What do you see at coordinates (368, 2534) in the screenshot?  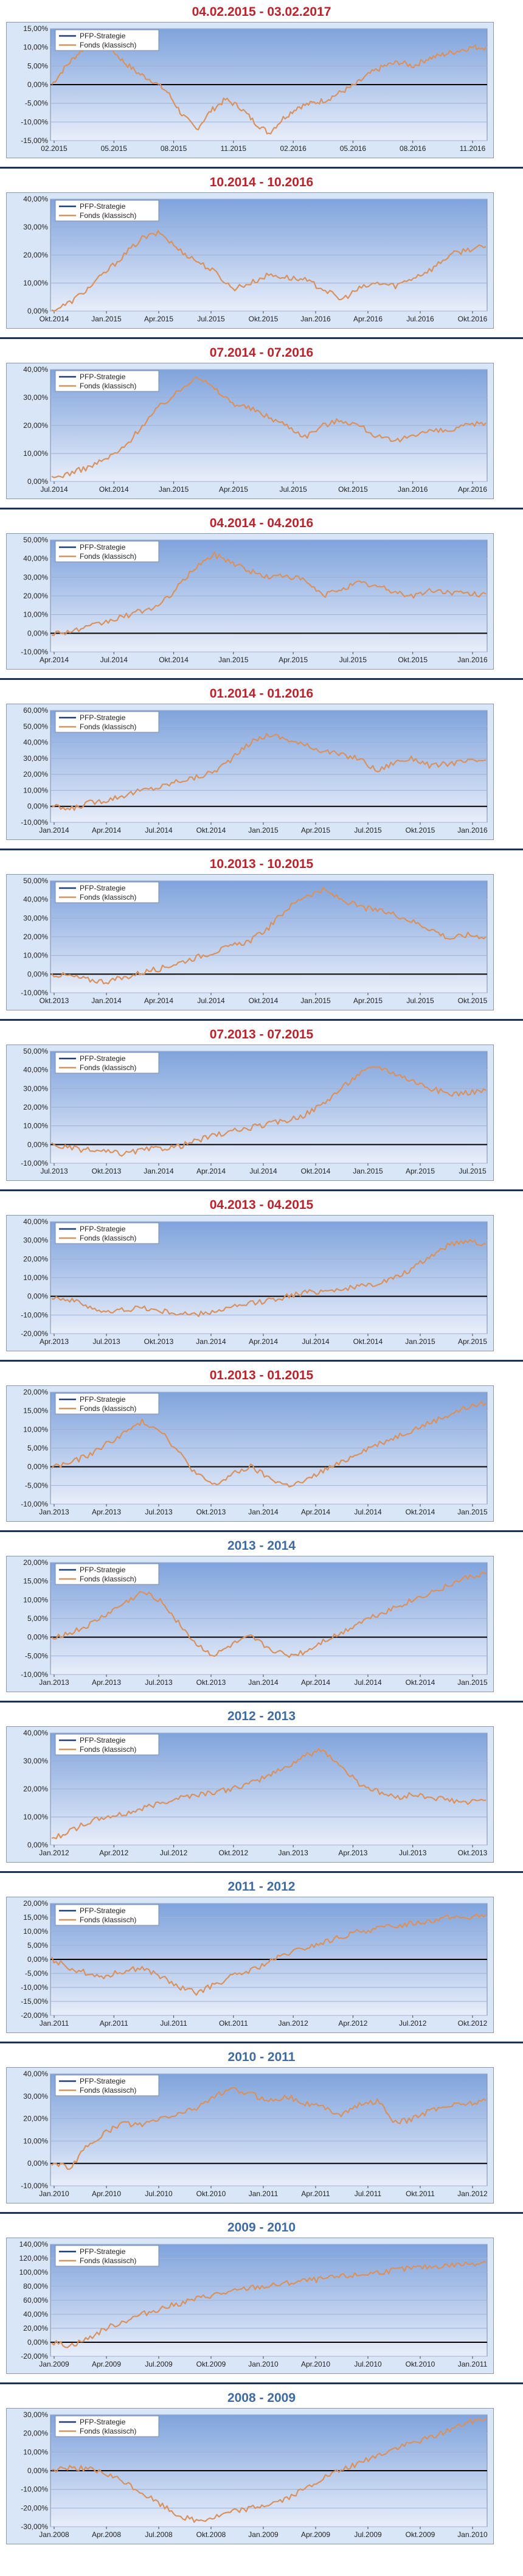 I see `x-tick-label: Jul.2009` at bounding box center [368, 2534].